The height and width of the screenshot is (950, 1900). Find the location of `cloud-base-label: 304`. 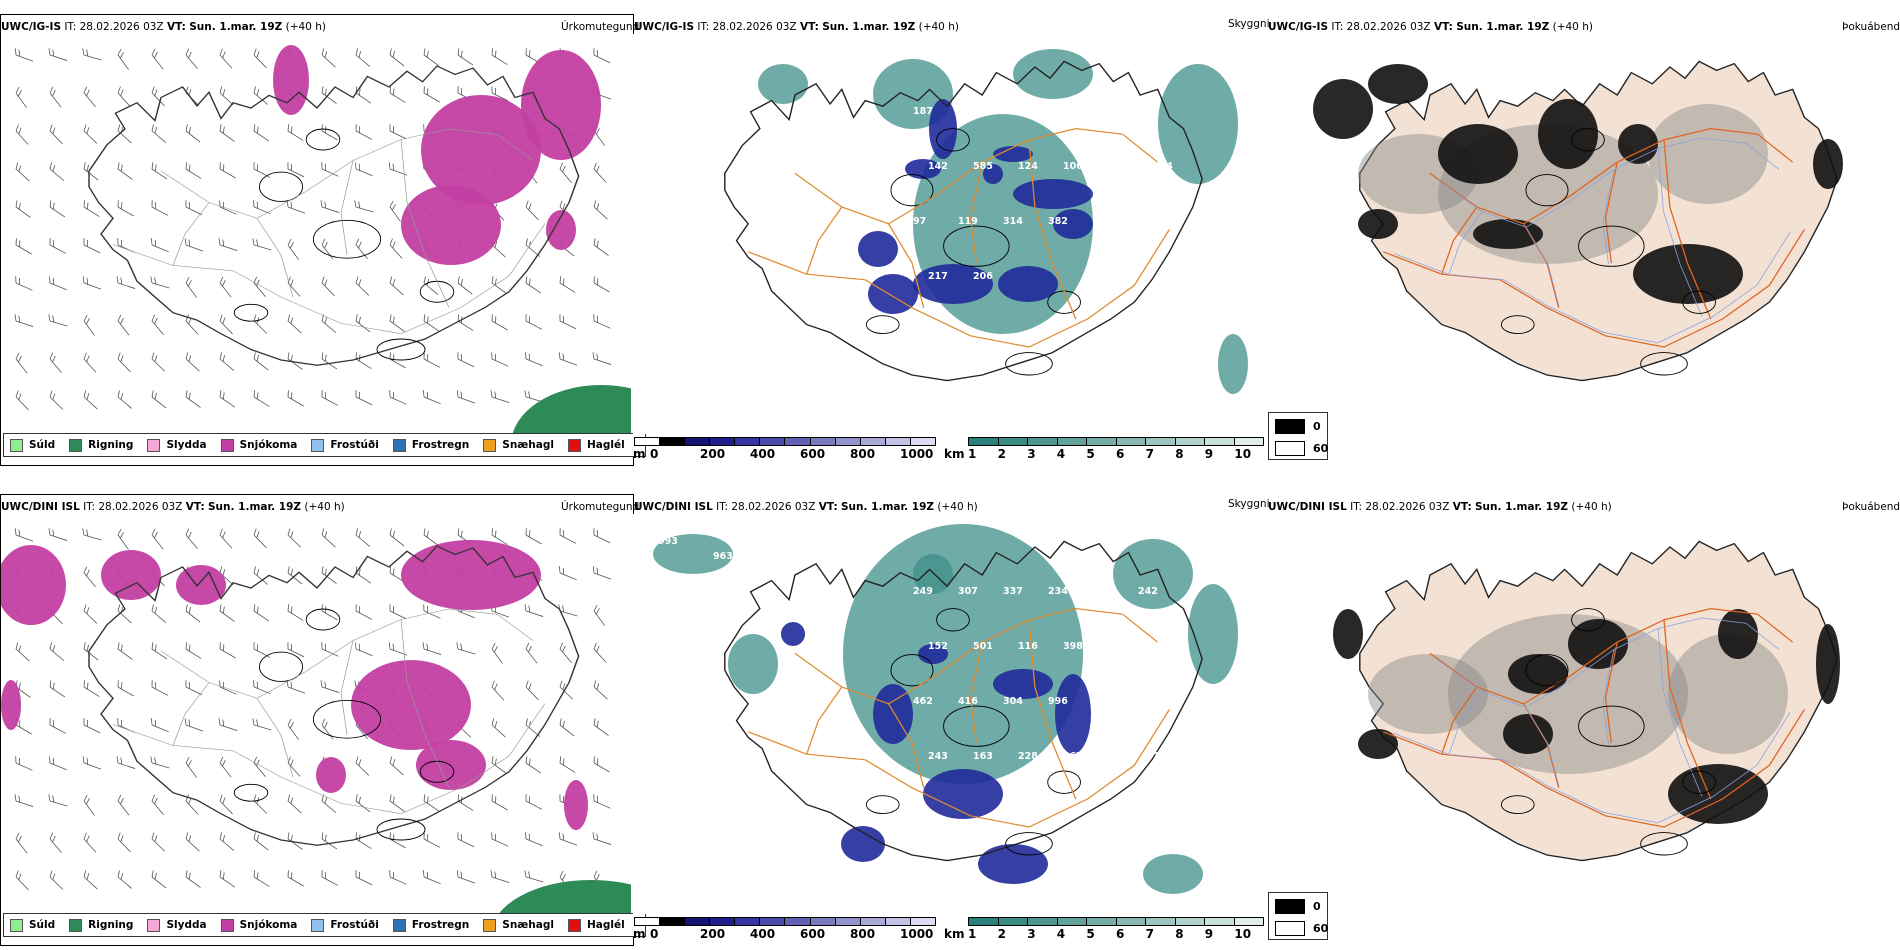

cloud-base-label: 304 is located at coordinates (1013, 701).